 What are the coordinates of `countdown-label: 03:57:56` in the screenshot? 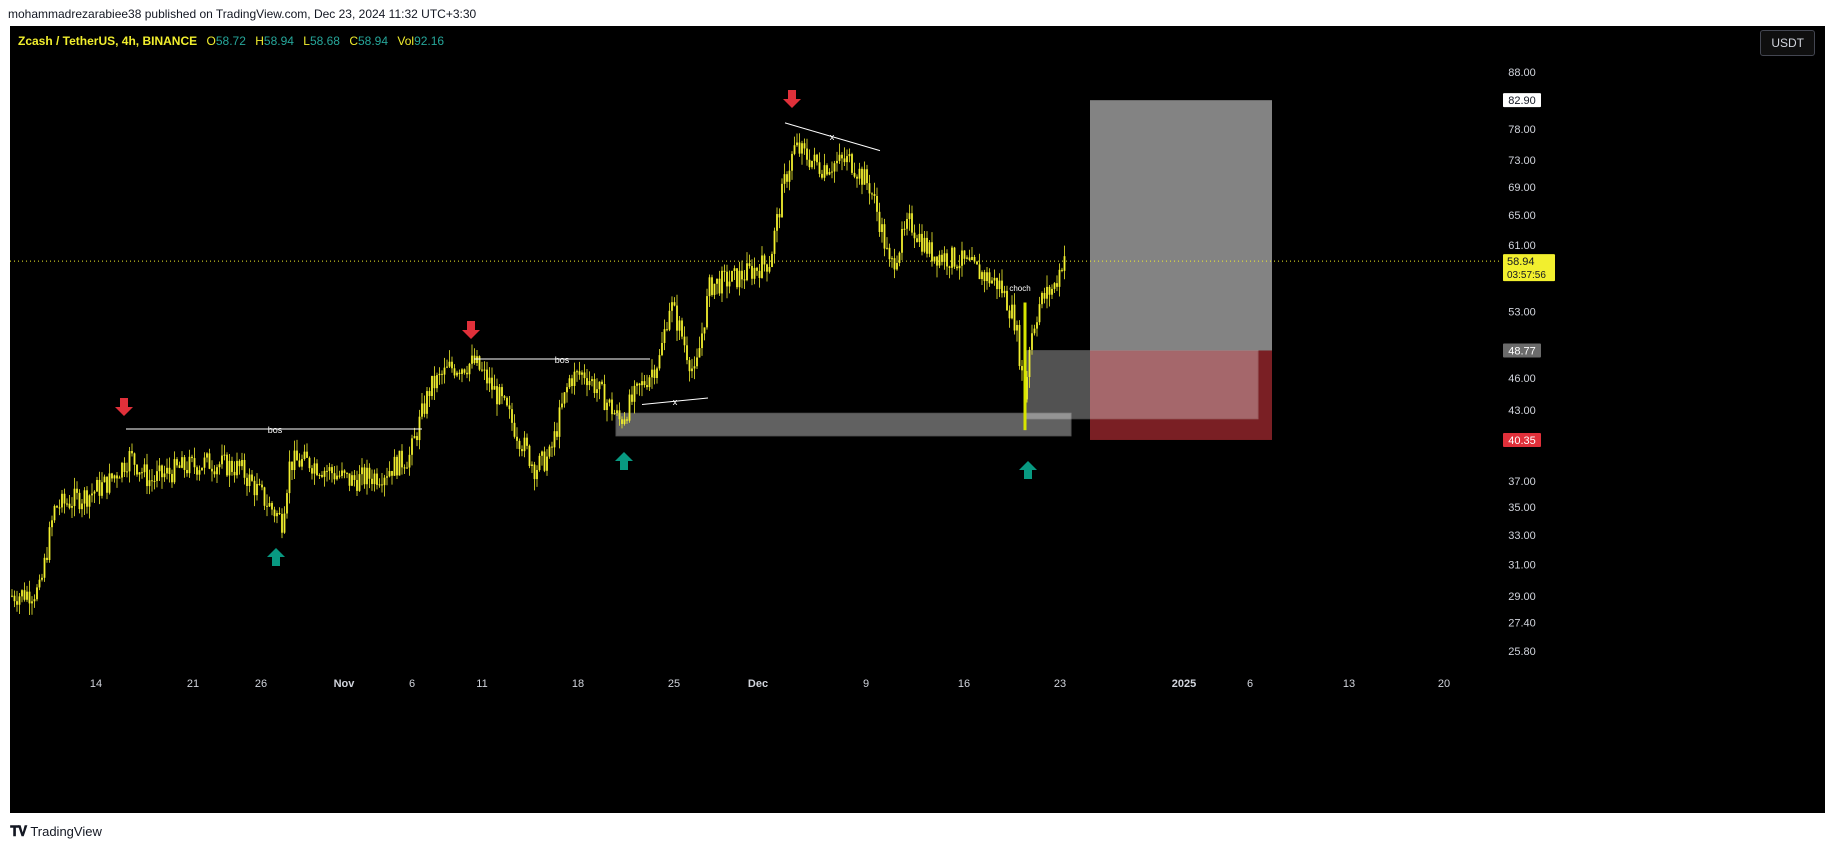 It's located at (1526, 275).